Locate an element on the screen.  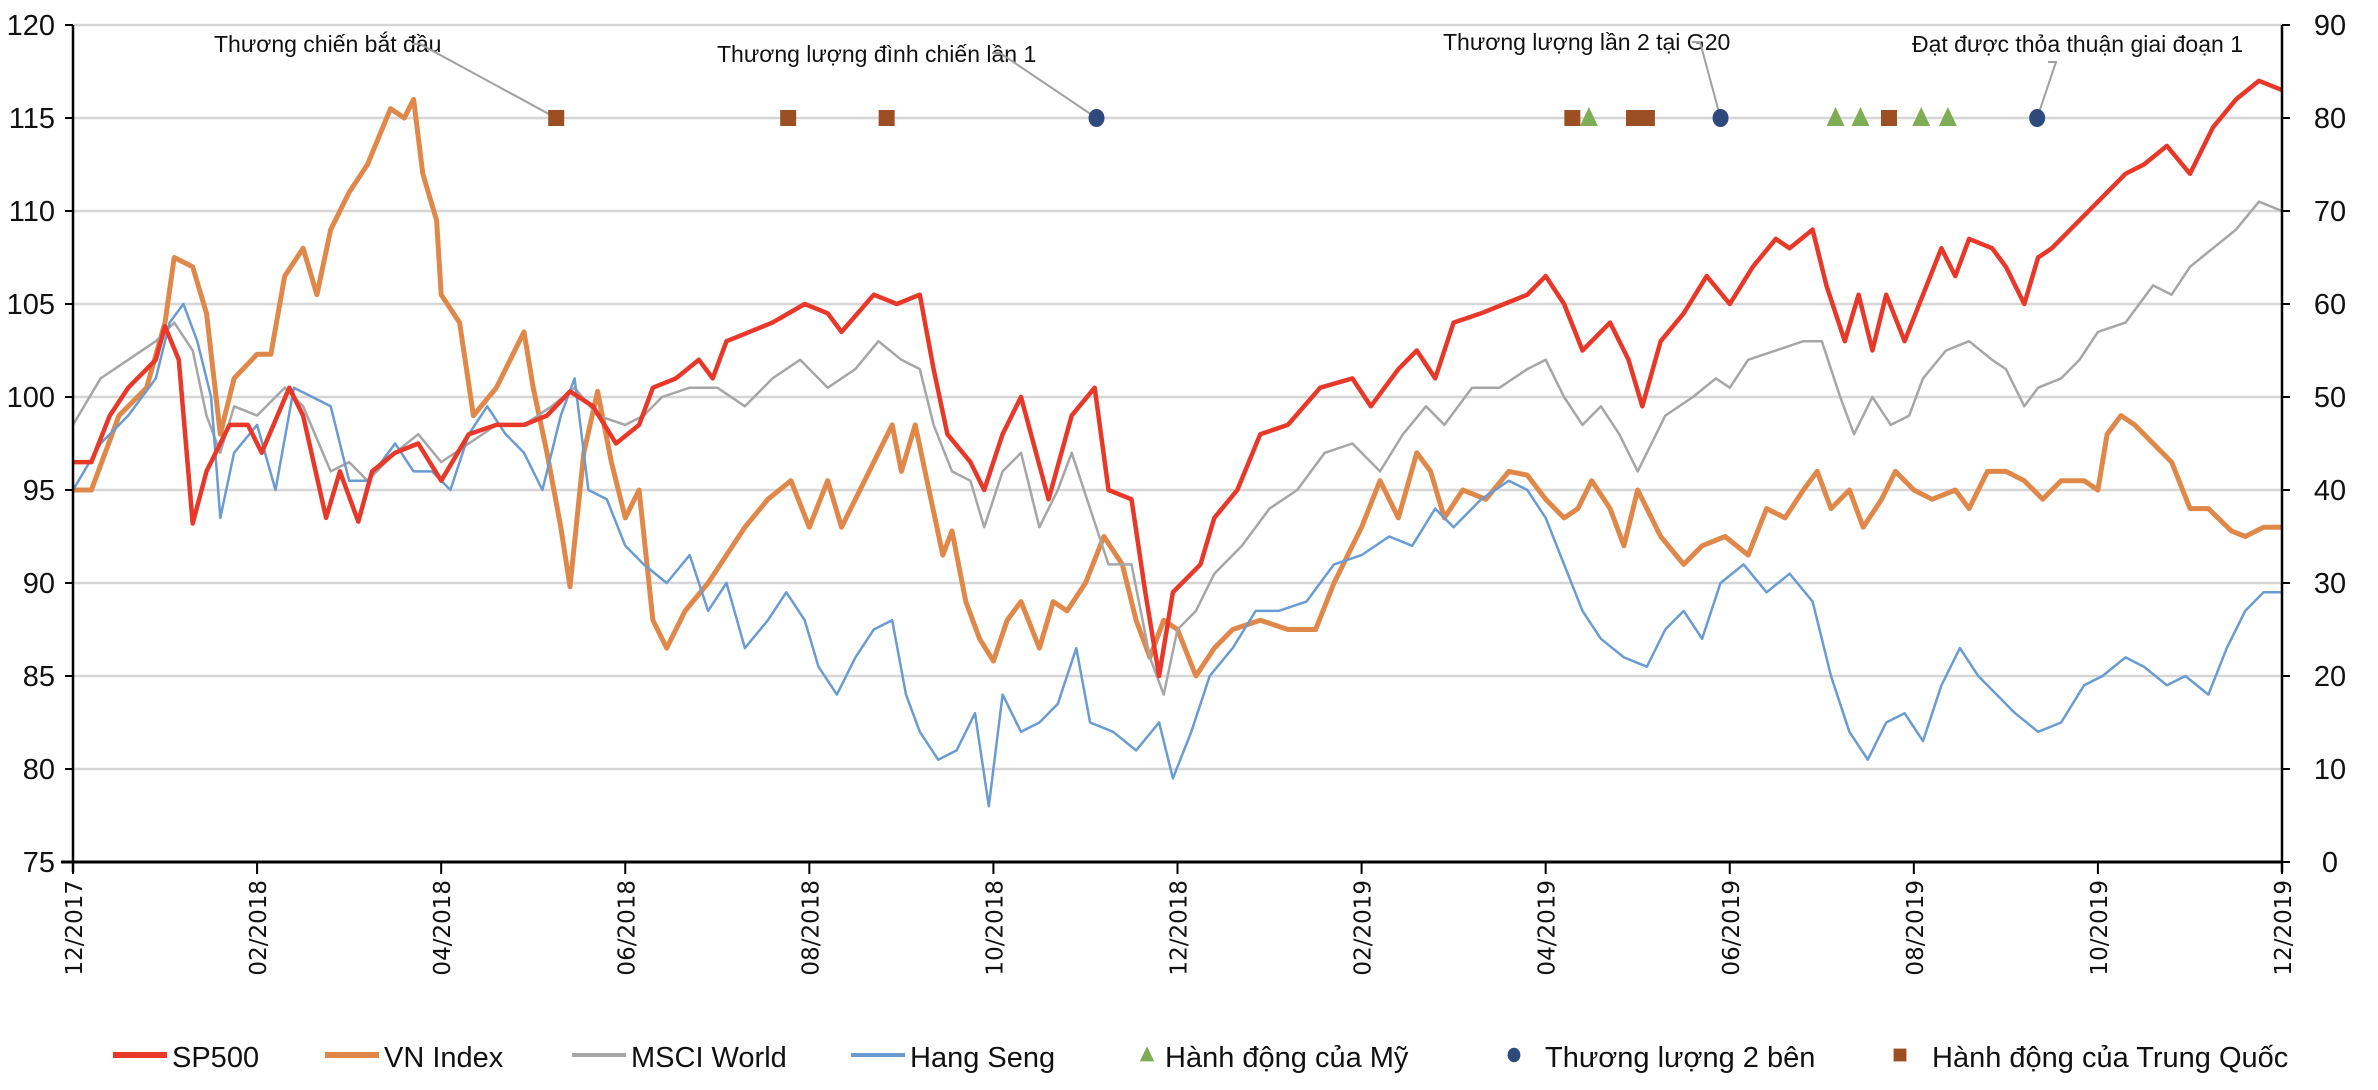
legend-item-negotiations: Thương lượng 2 bên is located at coordinates (1661, 1058).